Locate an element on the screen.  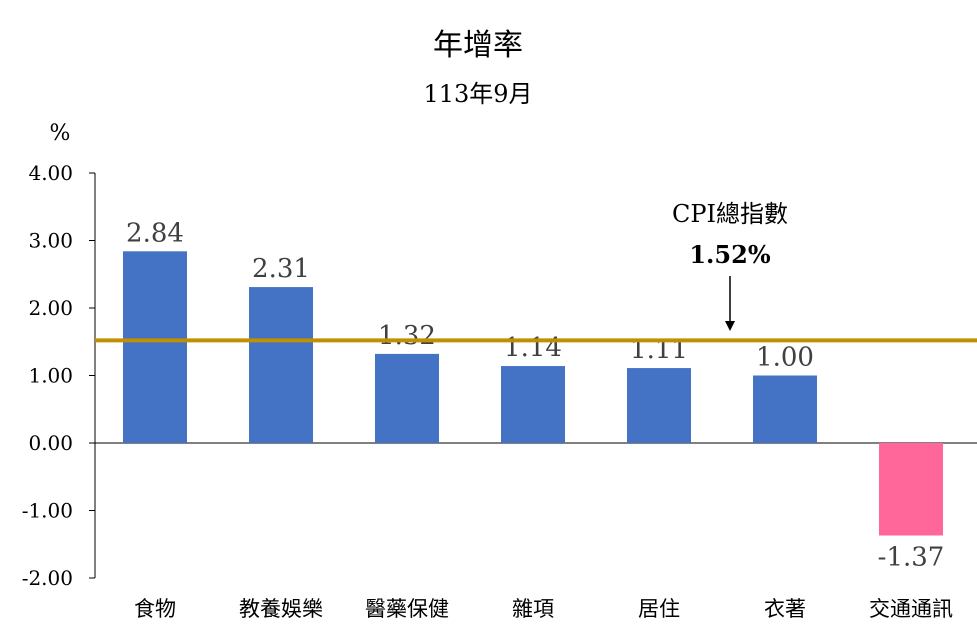
y-tick-label: 0.00 is located at coordinates (50, 443).